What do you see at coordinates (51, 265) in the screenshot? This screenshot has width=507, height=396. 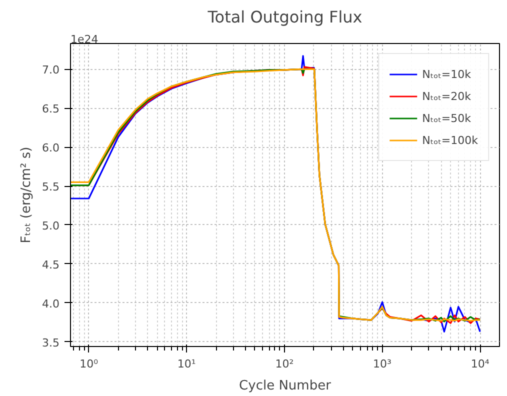 I see `y-tick-label: 4.5` at bounding box center [51, 265].